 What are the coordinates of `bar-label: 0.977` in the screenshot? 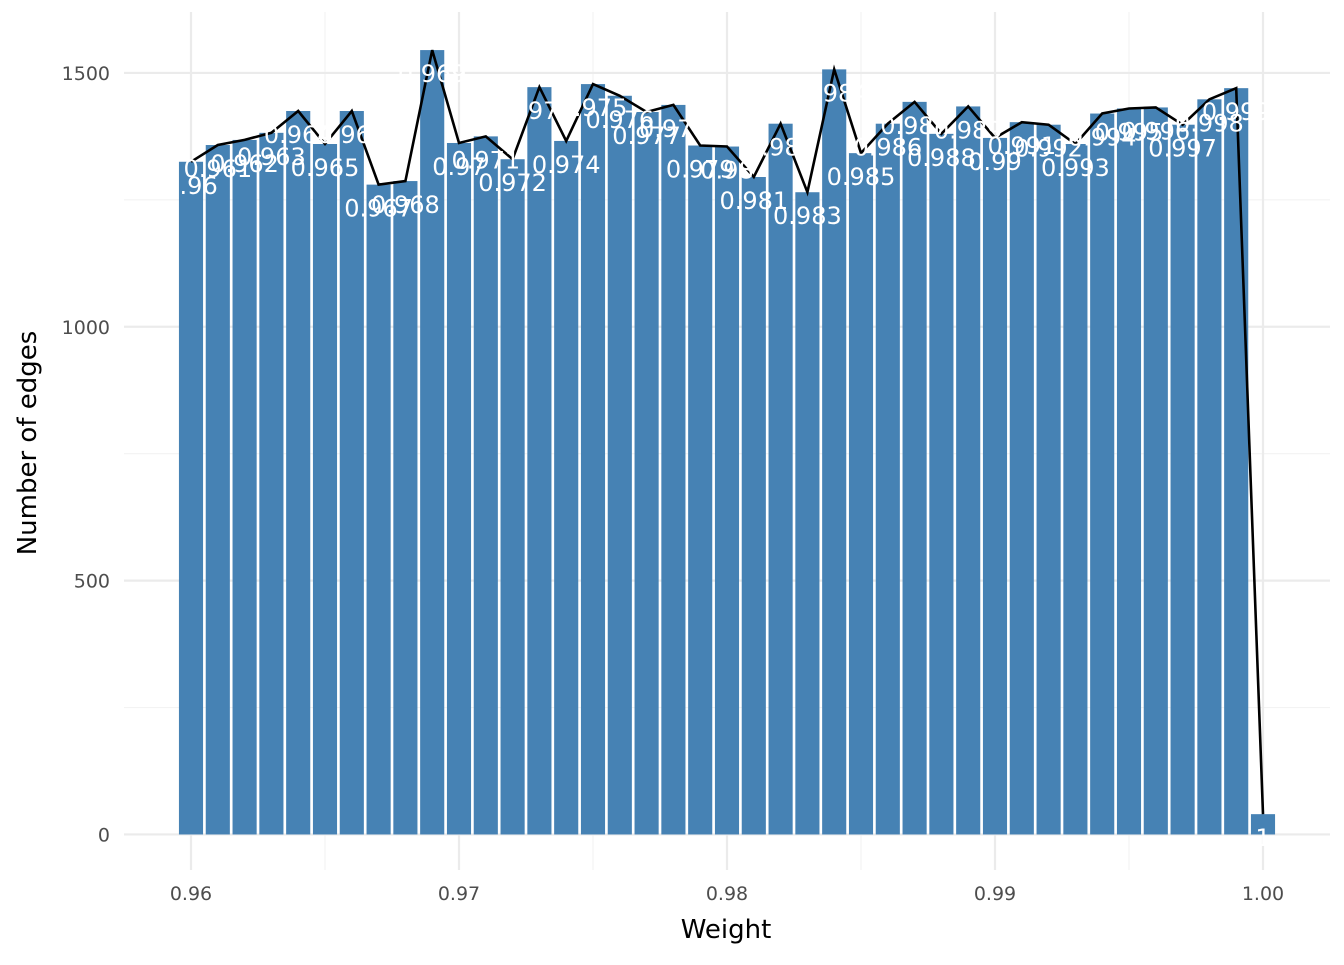 It's located at (646, 136).